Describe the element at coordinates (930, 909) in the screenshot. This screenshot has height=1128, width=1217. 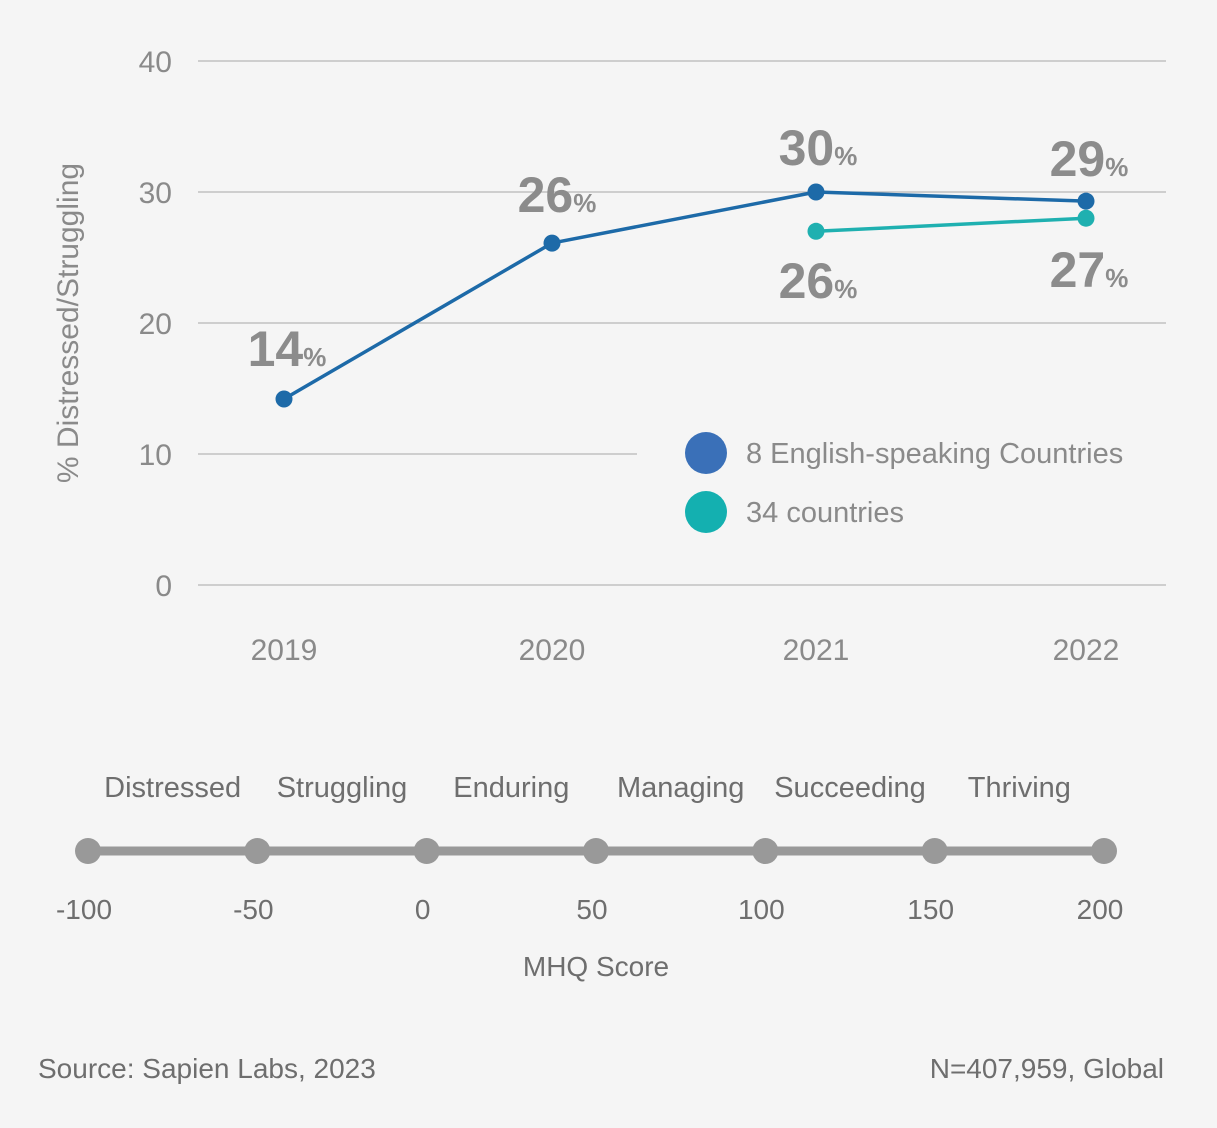
I see `mhq-tick-label: 150` at that location.